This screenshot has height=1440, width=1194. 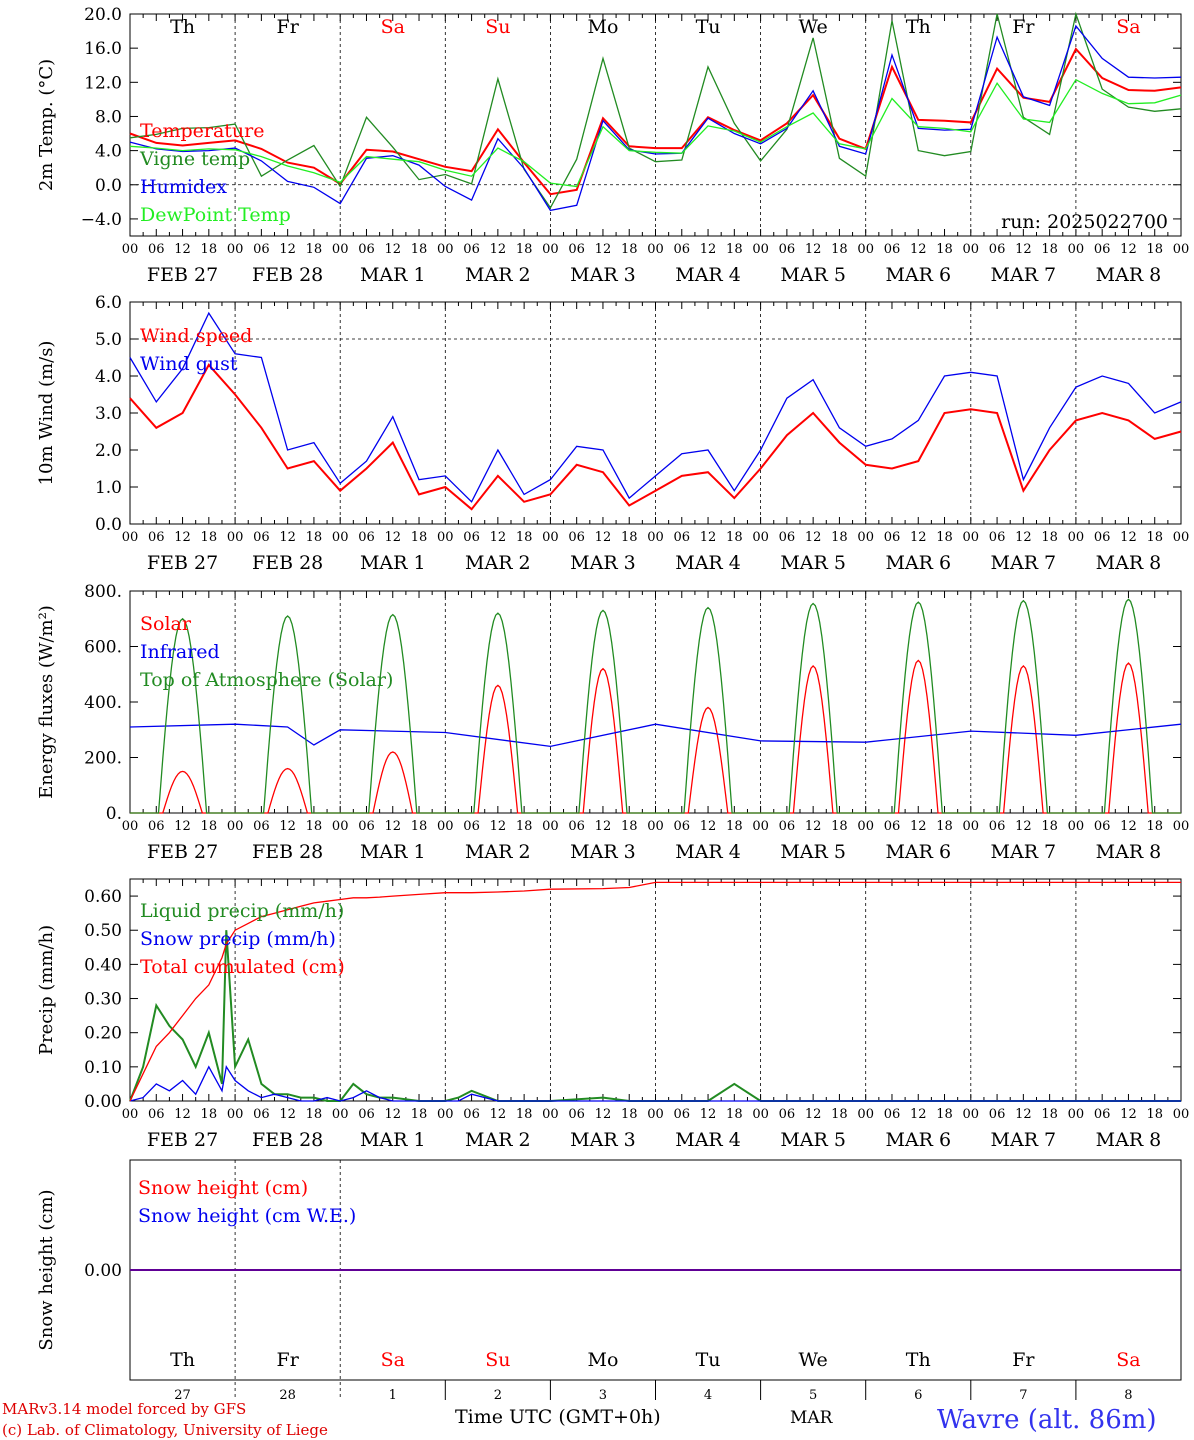 I want to click on model-credit: MARv3.14 model forced by GFS, so click(x=124, y=1409).